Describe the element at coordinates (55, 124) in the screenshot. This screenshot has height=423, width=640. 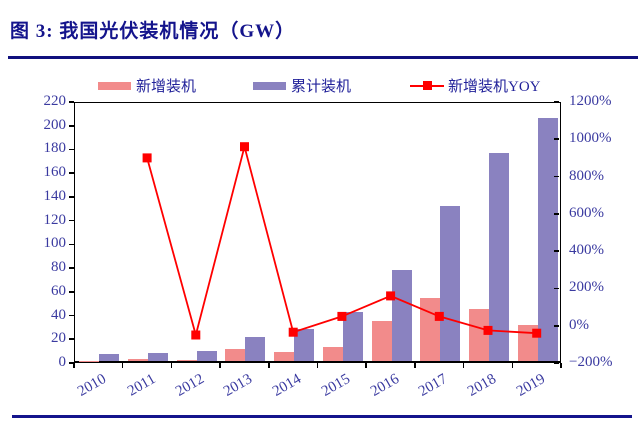
I see `y-axis-label-left-200: 200` at that location.